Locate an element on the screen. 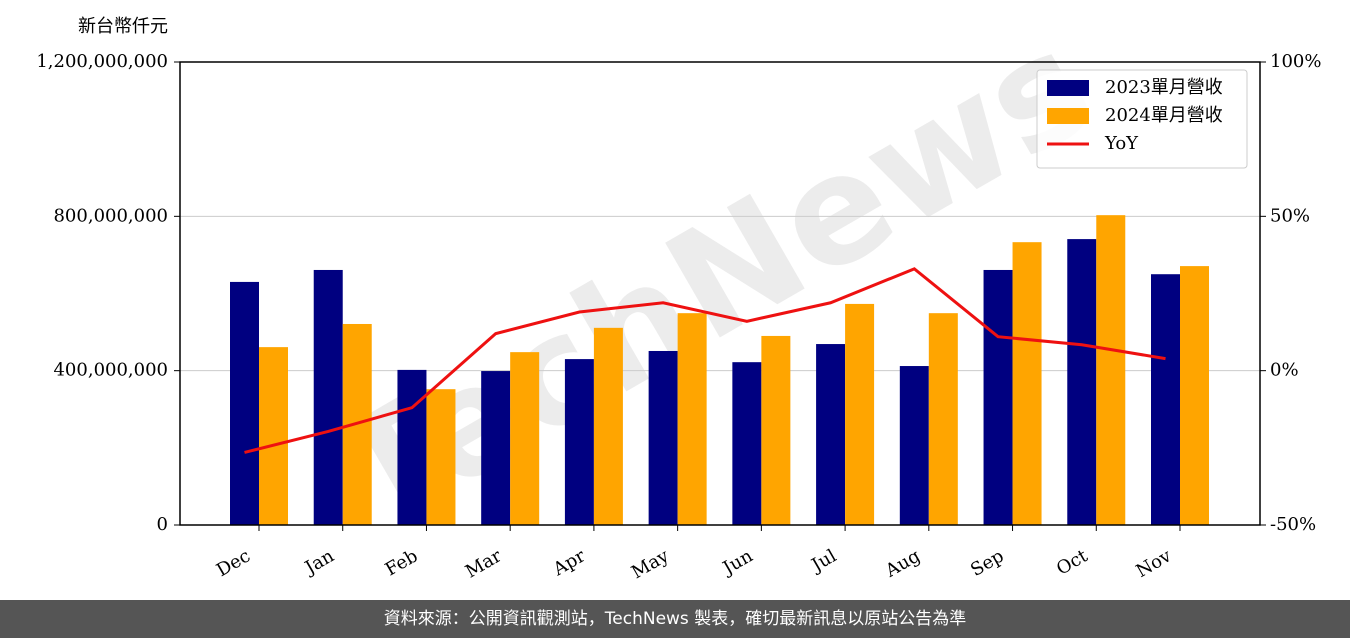 The width and height of the screenshot is (1350, 638). x-tick-label: Mar is located at coordinates (484, 563).